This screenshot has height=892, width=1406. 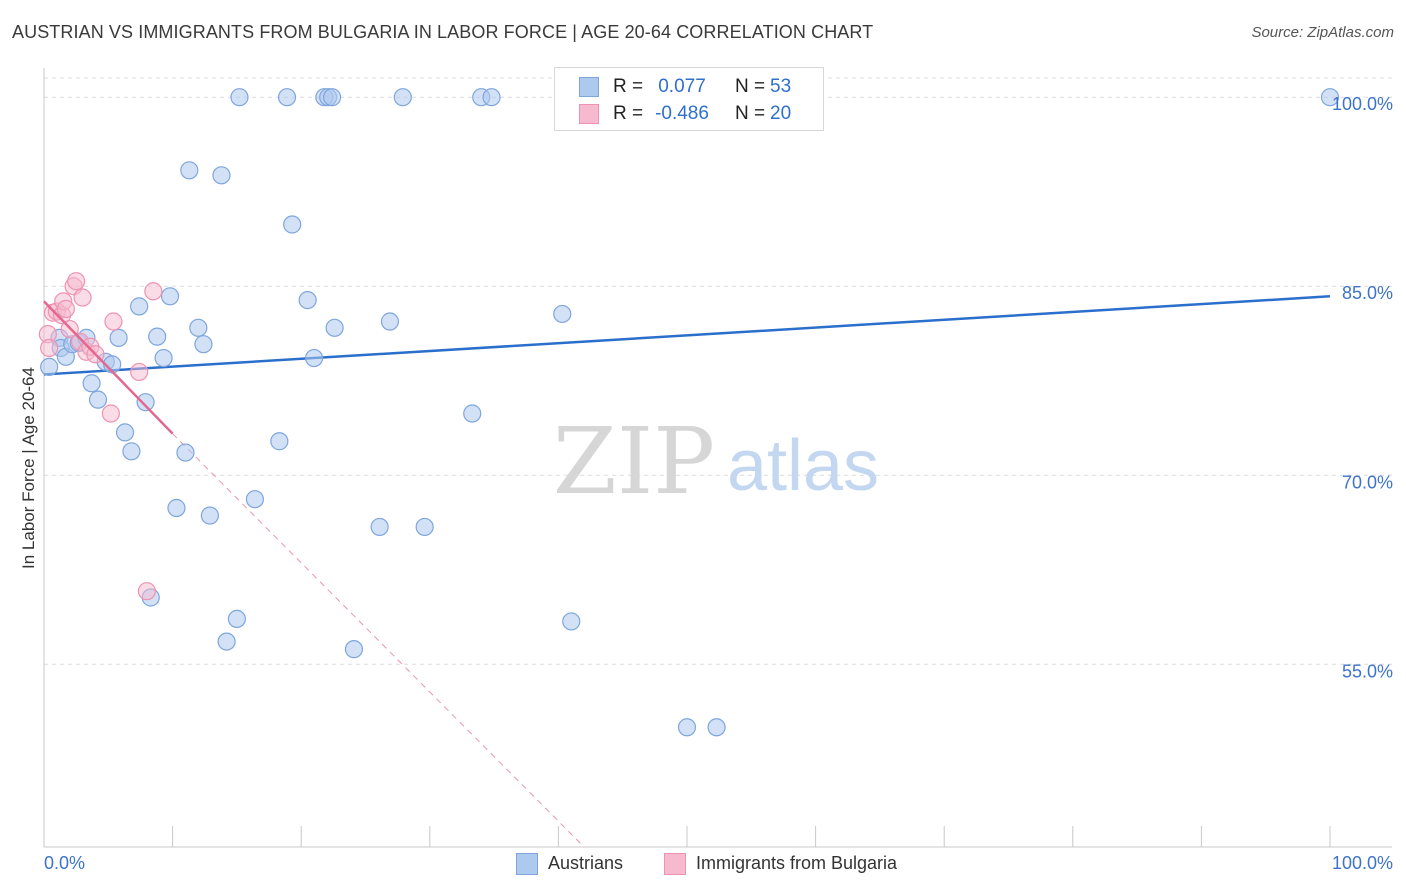 What do you see at coordinates (1362, 104) in the screenshot?
I see `y-tick-label: 100.0%` at bounding box center [1362, 104].